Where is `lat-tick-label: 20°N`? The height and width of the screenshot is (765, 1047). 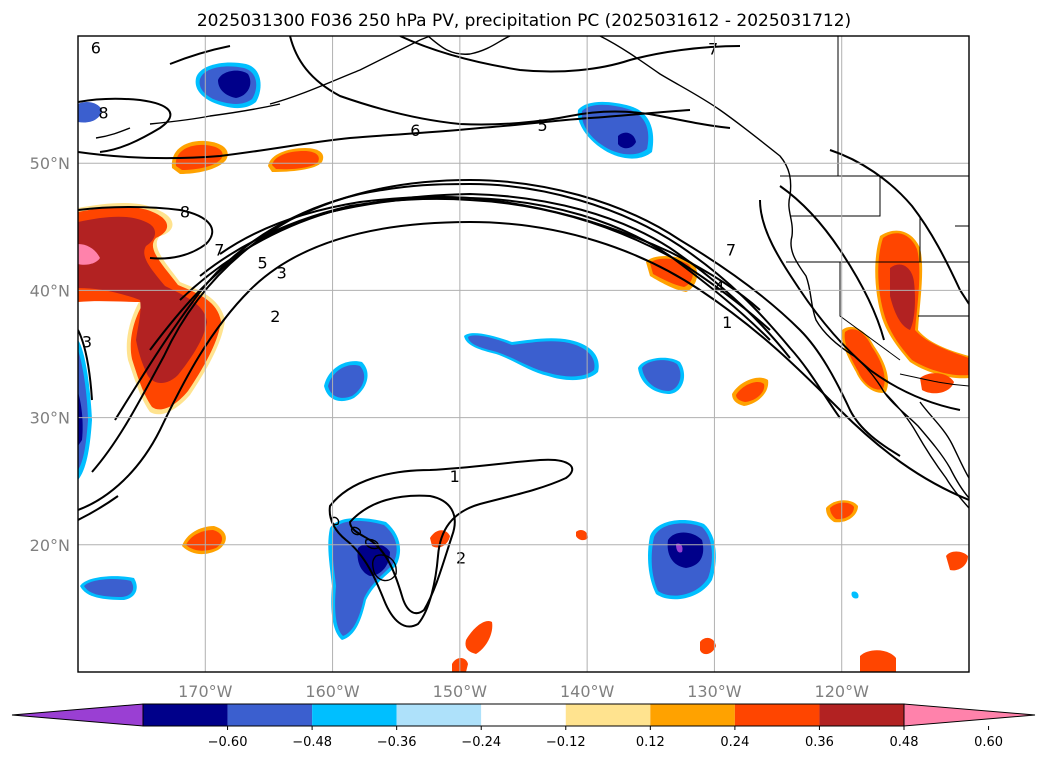 lat-tick-label: 20°N is located at coordinates (50, 545).